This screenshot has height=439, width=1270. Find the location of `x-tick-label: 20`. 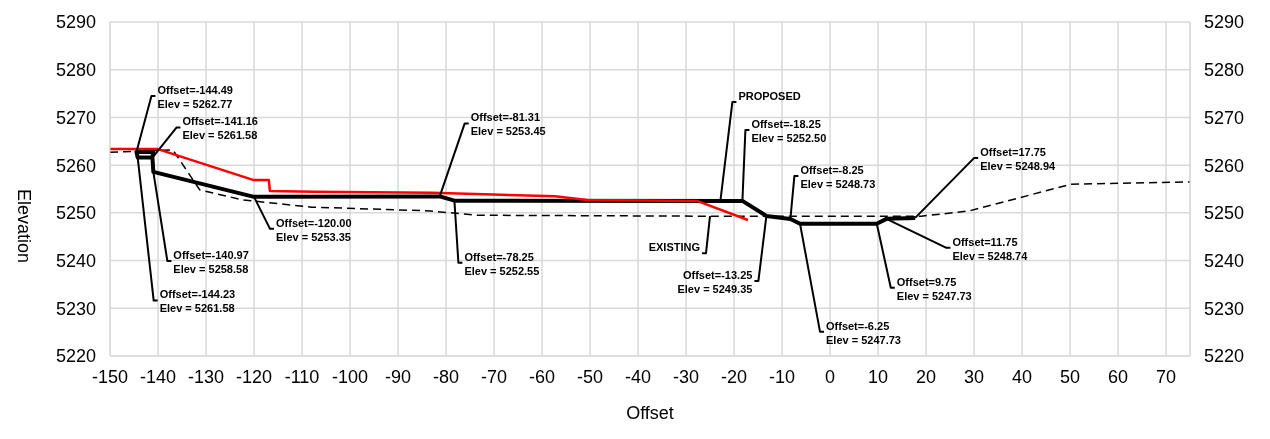

x-tick-label: 20 is located at coordinates (926, 376).